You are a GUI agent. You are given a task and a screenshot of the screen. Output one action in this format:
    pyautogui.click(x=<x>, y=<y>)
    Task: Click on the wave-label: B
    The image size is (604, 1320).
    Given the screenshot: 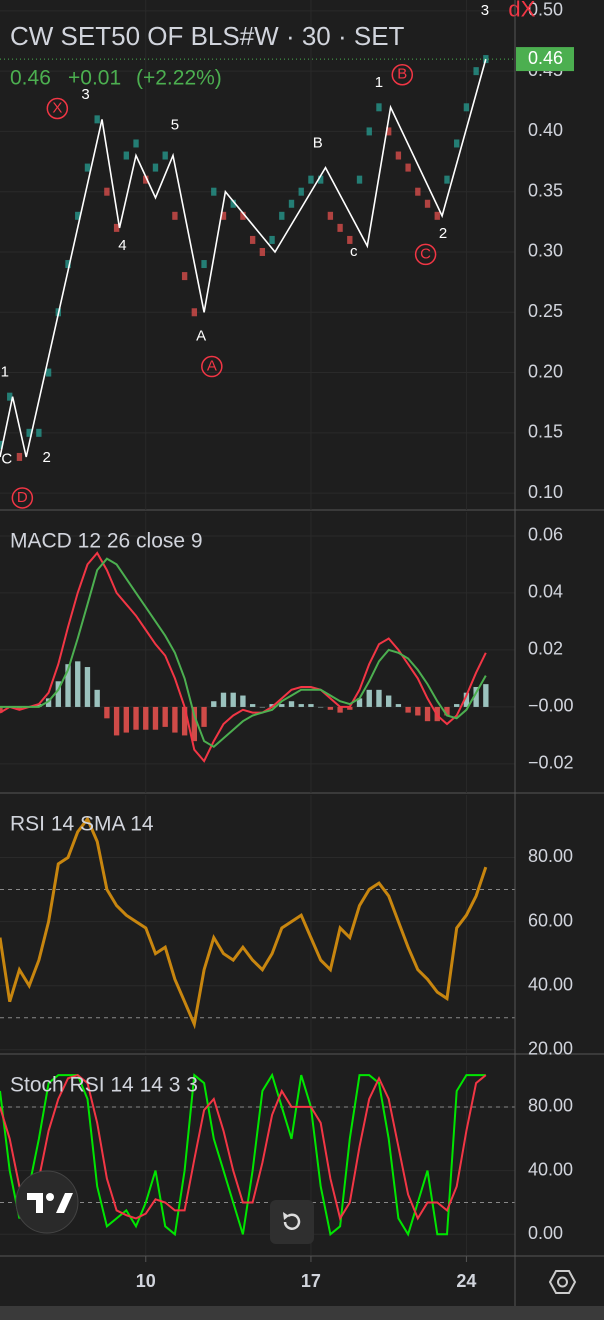 What is the action you would take?
    pyautogui.click(x=318, y=142)
    